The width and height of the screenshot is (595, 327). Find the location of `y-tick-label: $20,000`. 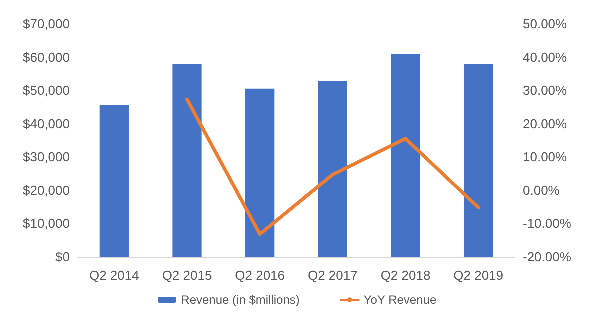

y-tick-label: $20,000 is located at coordinates (46, 190).